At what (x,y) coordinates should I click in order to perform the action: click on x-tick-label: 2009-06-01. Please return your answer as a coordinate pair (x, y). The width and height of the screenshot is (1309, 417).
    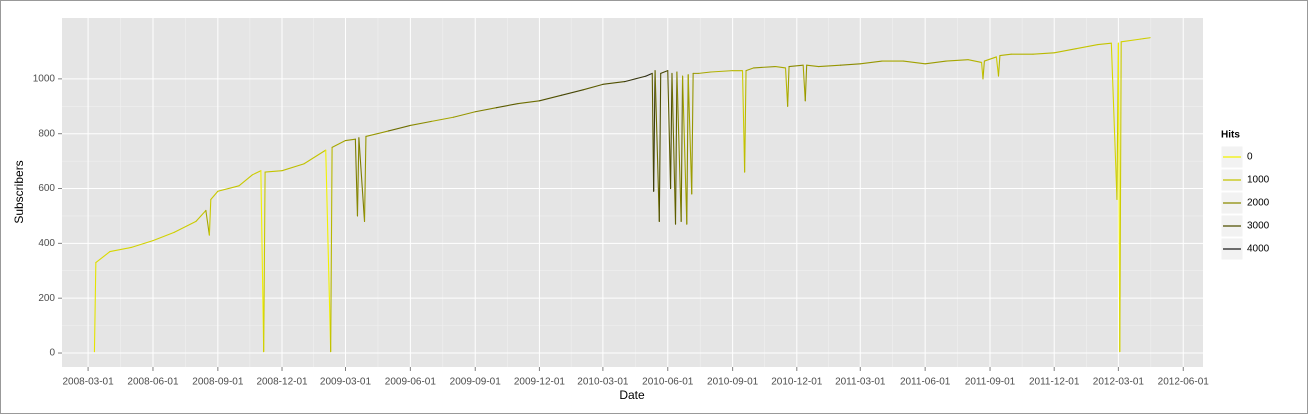
    Looking at the image, I should click on (411, 382).